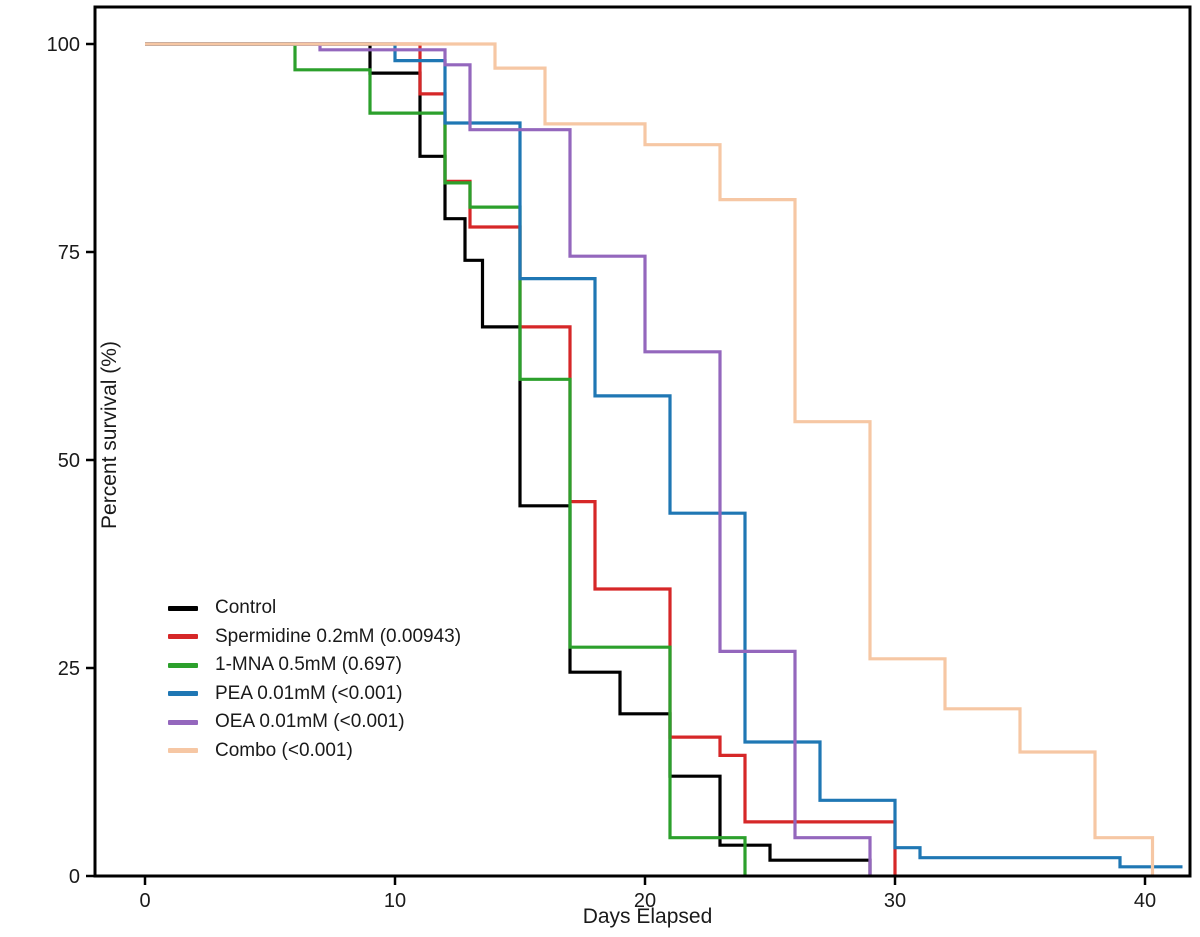 This screenshot has height=937, width=1200. I want to click on tick-label: 10, so click(395, 901).